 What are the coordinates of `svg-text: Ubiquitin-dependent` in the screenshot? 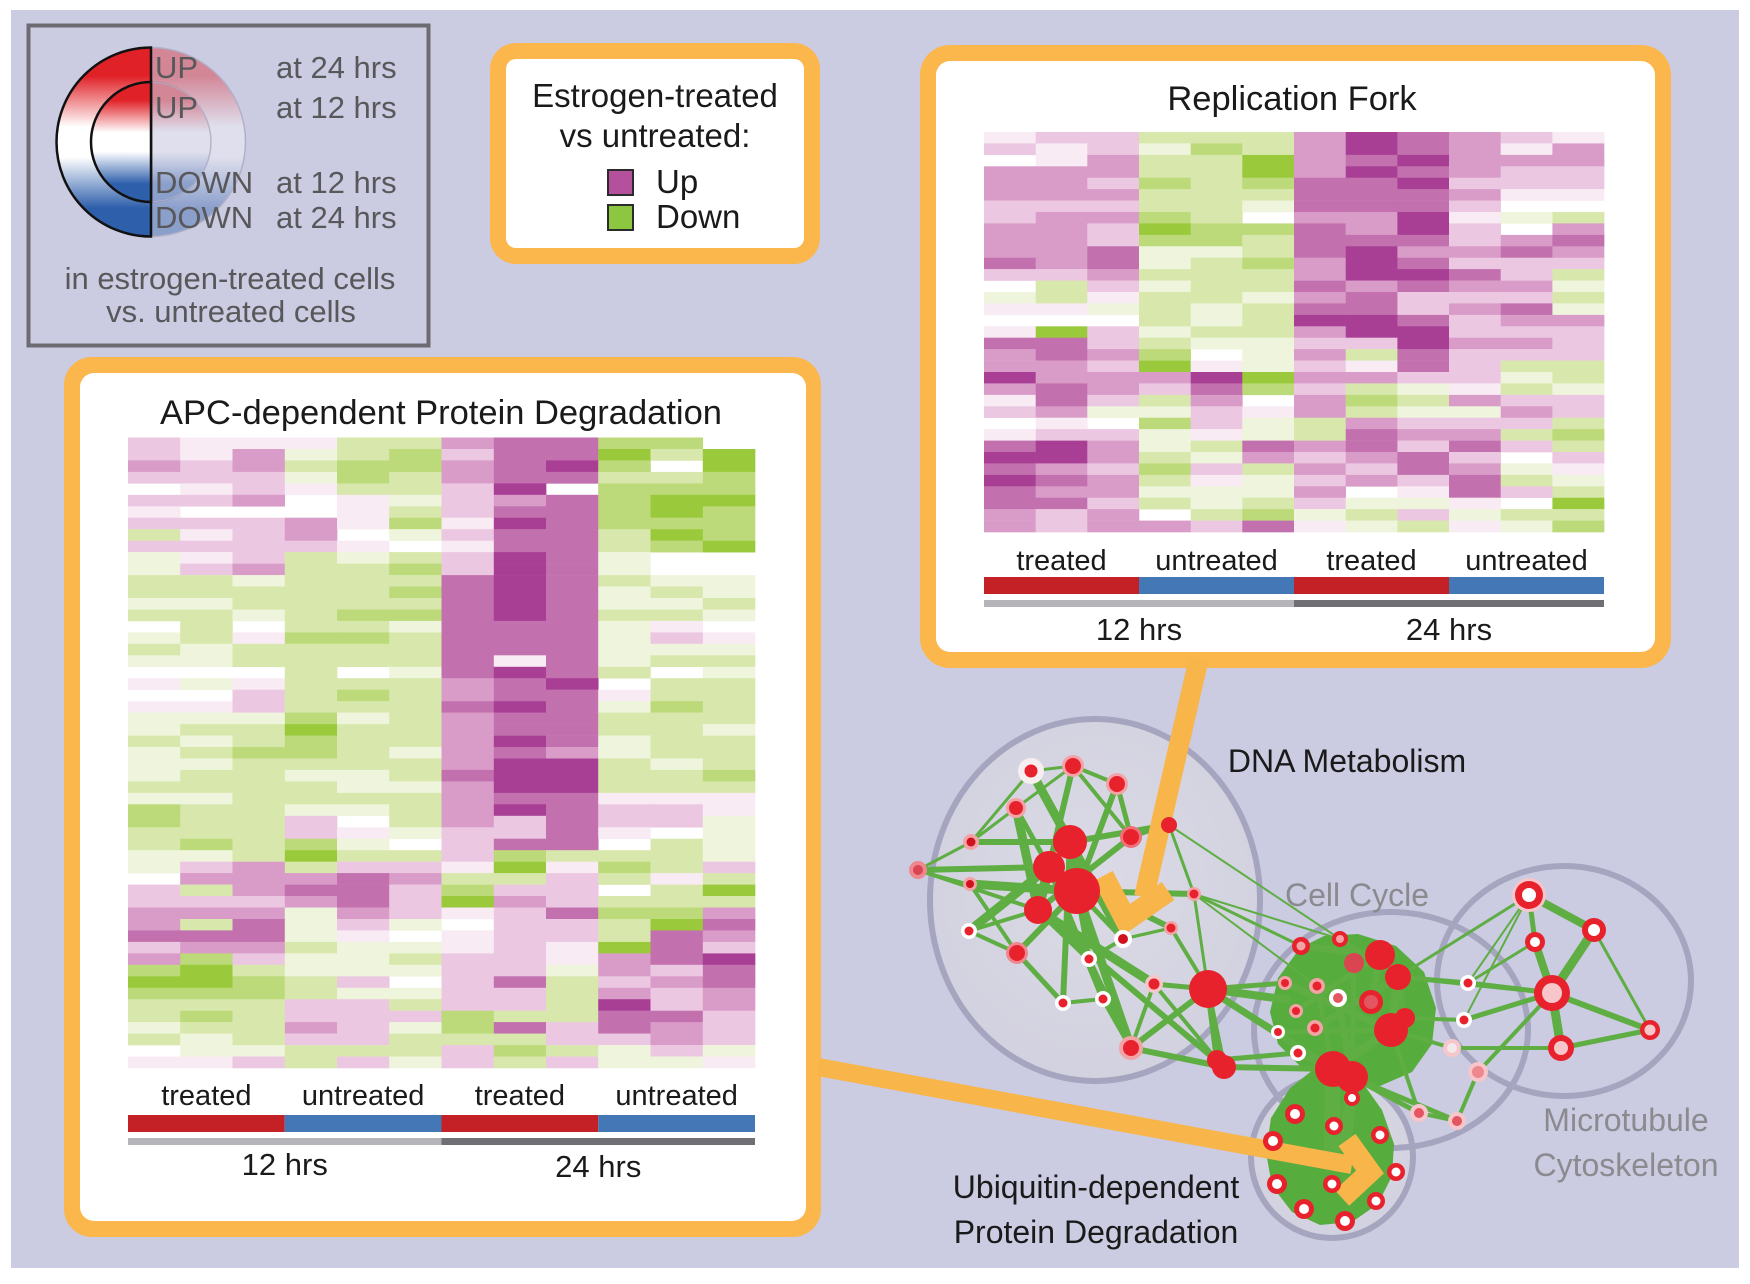 It's located at (1096, 1187).